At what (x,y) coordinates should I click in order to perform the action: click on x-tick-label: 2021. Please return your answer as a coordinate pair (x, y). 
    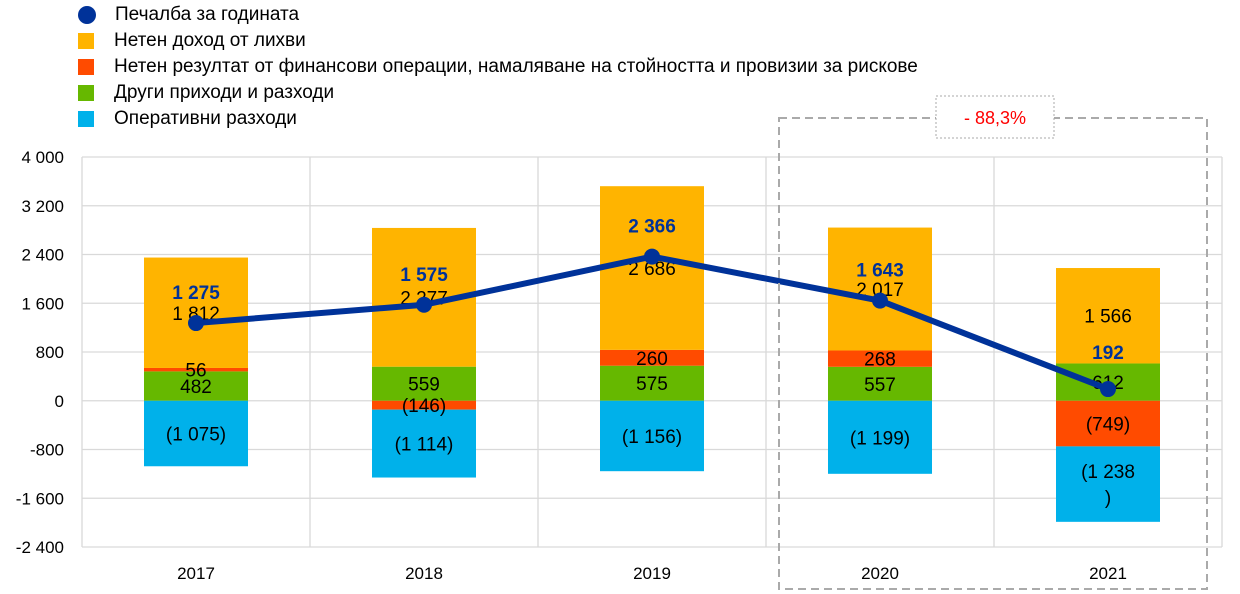
    Looking at the image, I should click on (1108, 573).